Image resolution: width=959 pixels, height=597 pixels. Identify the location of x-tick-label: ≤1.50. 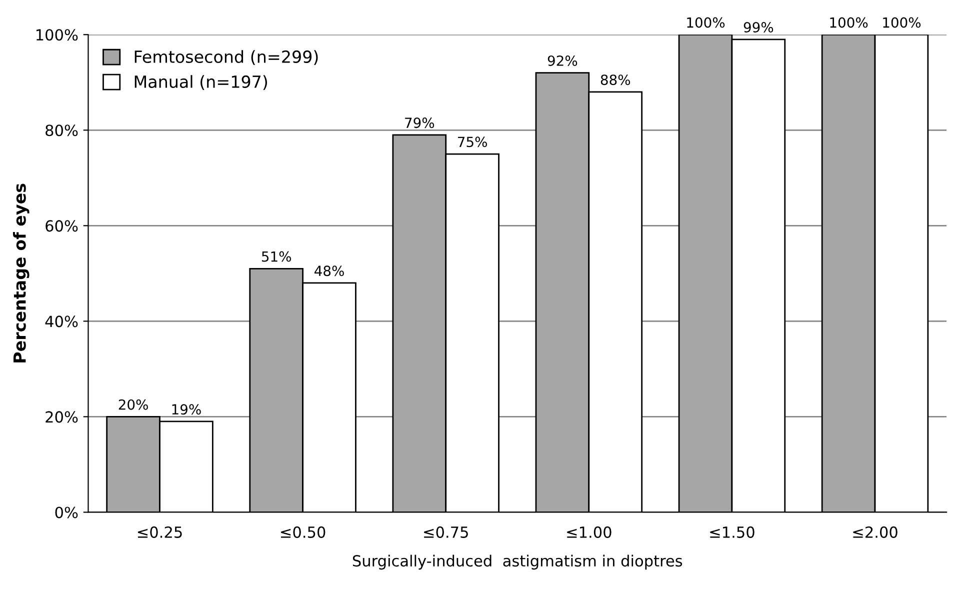
(732, 532).